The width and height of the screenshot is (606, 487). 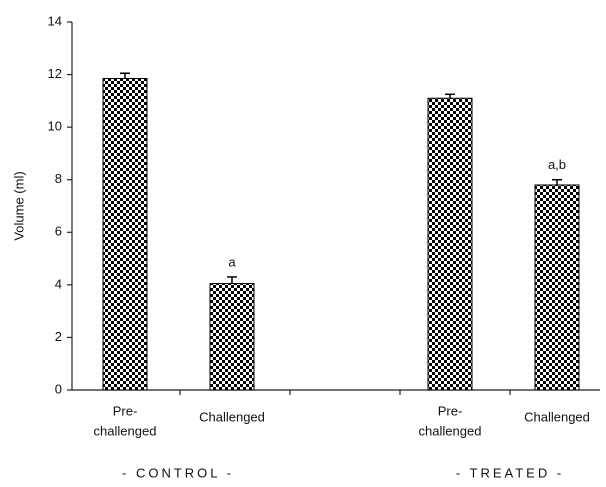 What do you see at coordinates (557, 164) in the screenshot?
I see `annotation: a,b` at bounding box center [557, 164].